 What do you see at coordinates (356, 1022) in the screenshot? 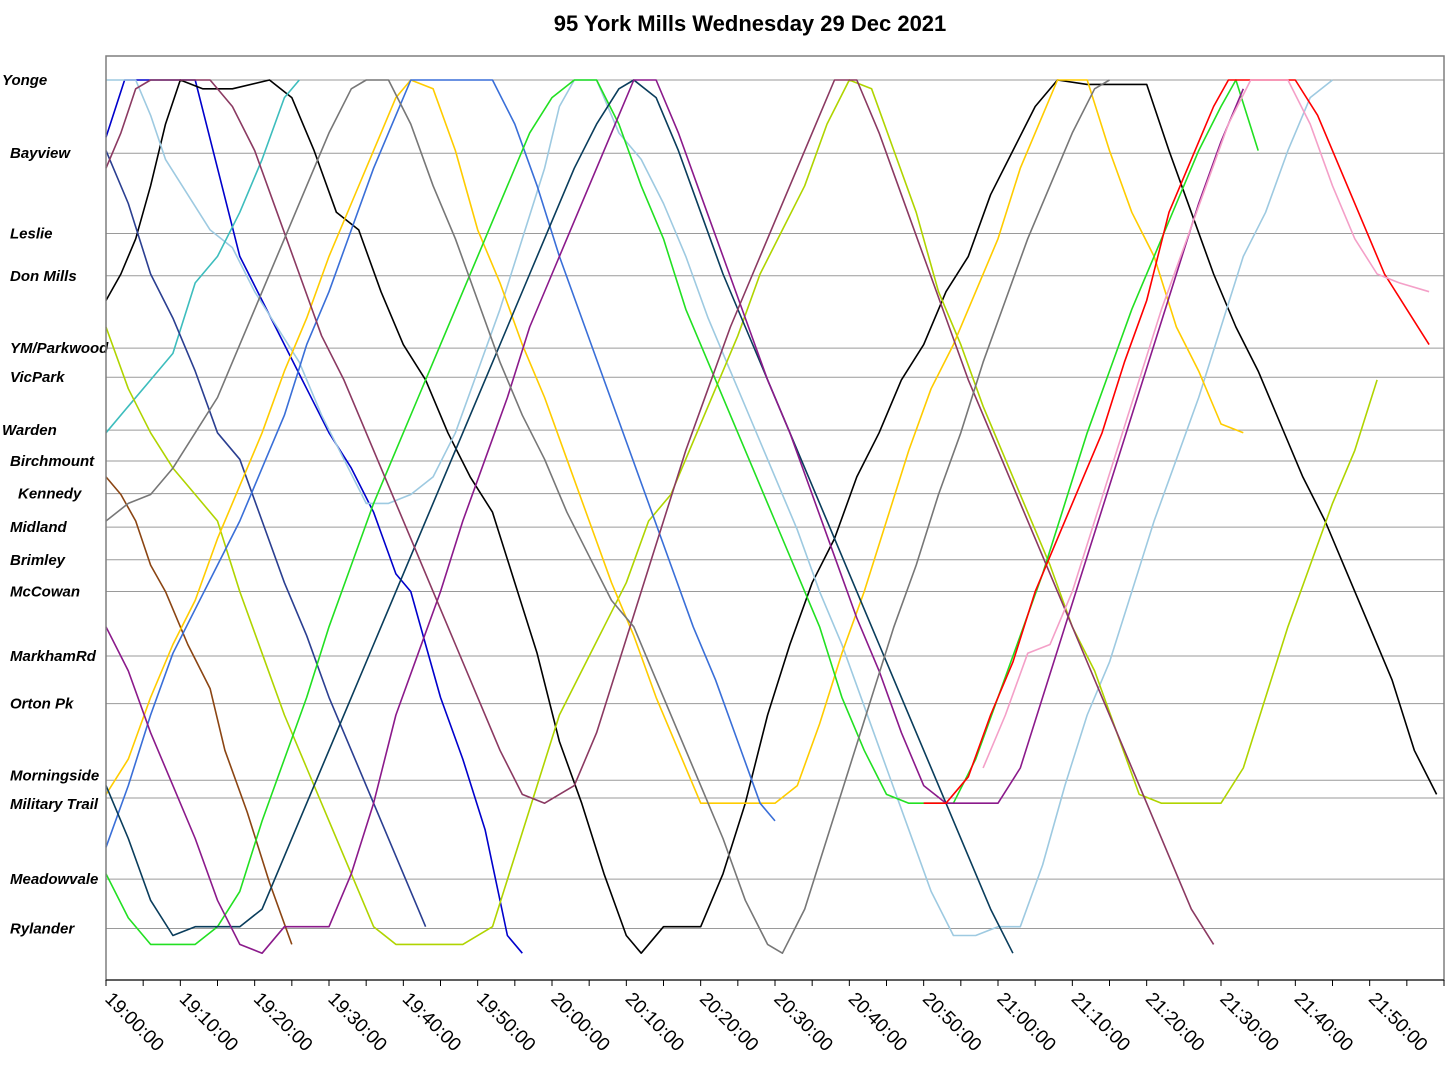
I see `x-tick-label-3: 19:30:00` at bounding box center [356, 1022].